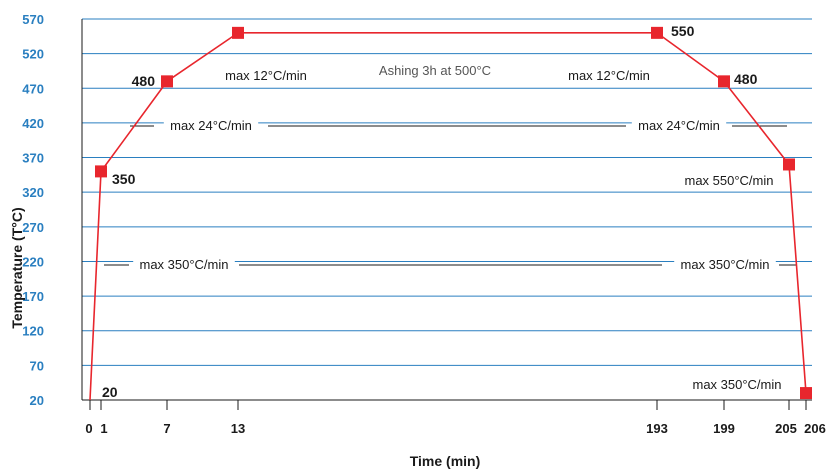  What do you see at coordinates (33, 88) in the screenshot?
I see `y-tick-label: 470` at bounding box center [33, 88].